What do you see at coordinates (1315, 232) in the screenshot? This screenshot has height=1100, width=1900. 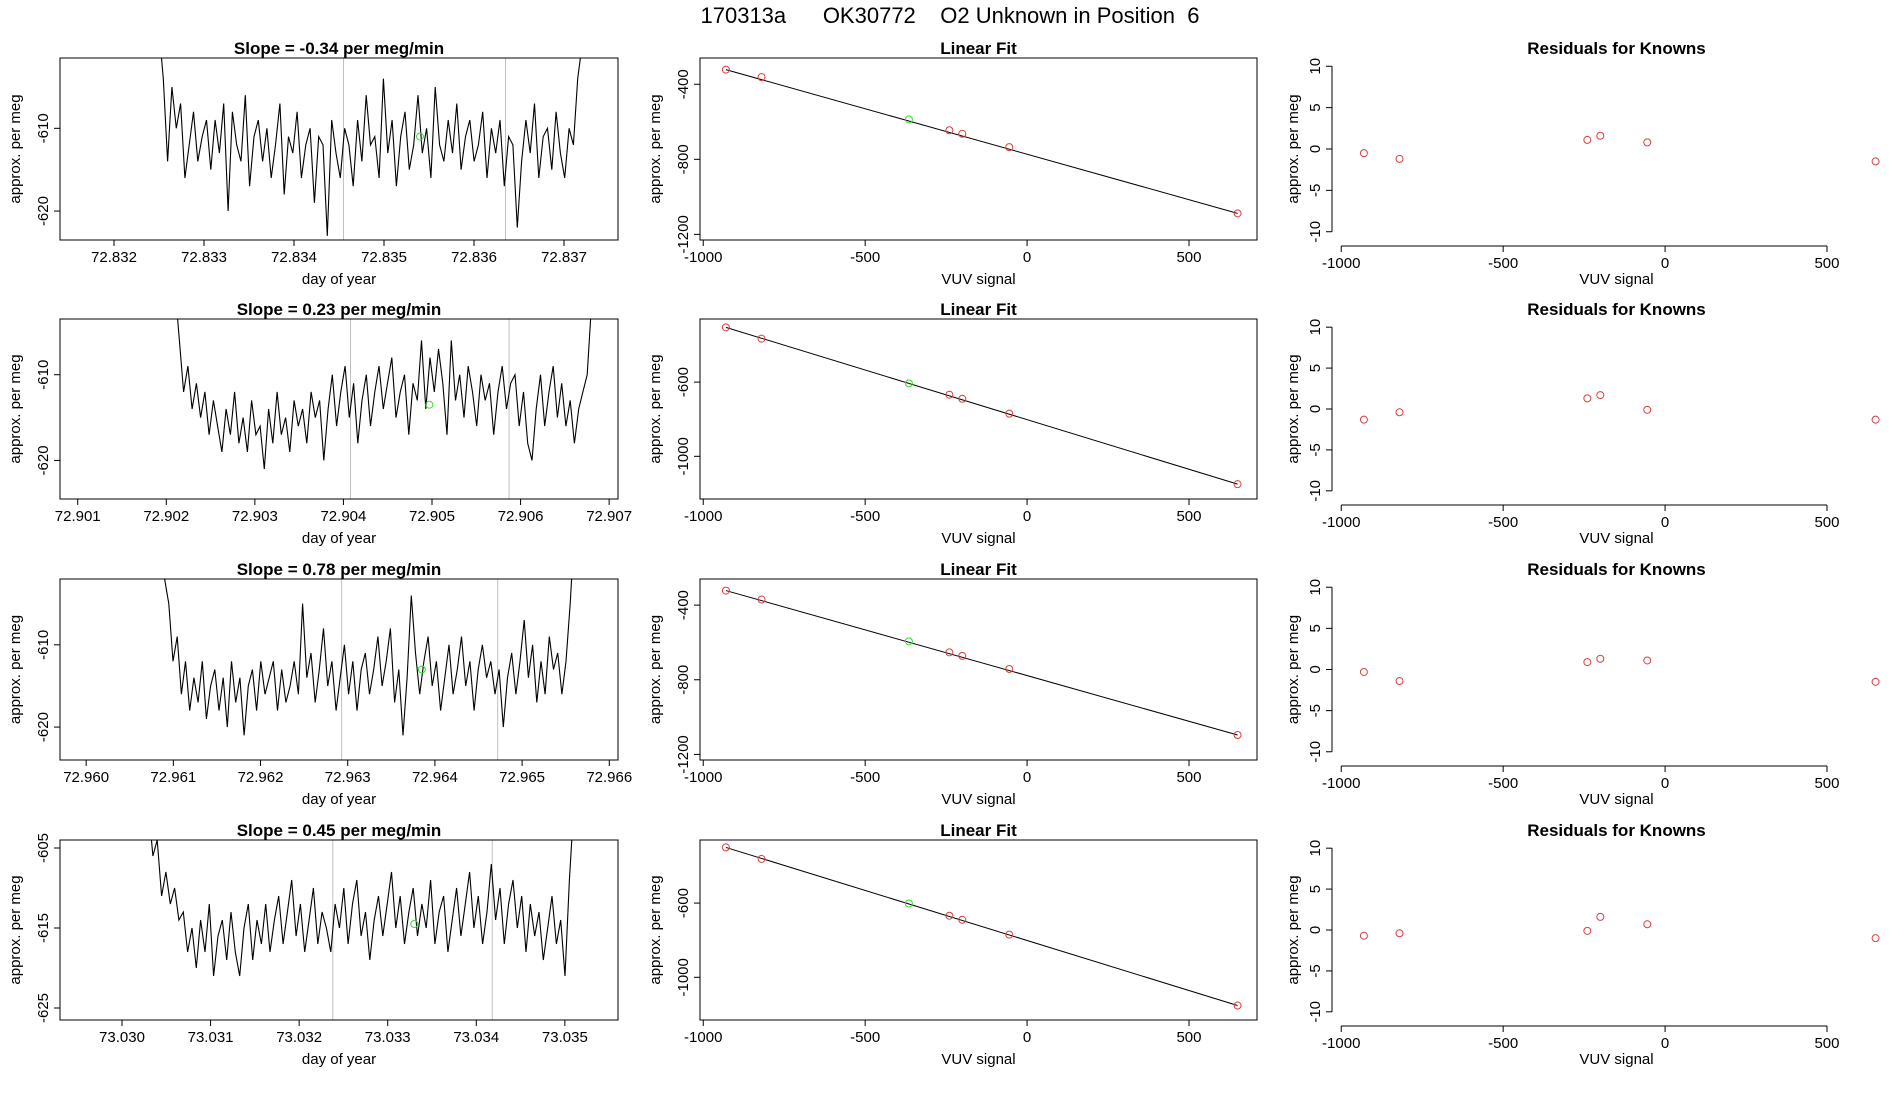 I see `y-tick-label: -10` at bounding box center [1315, 232].